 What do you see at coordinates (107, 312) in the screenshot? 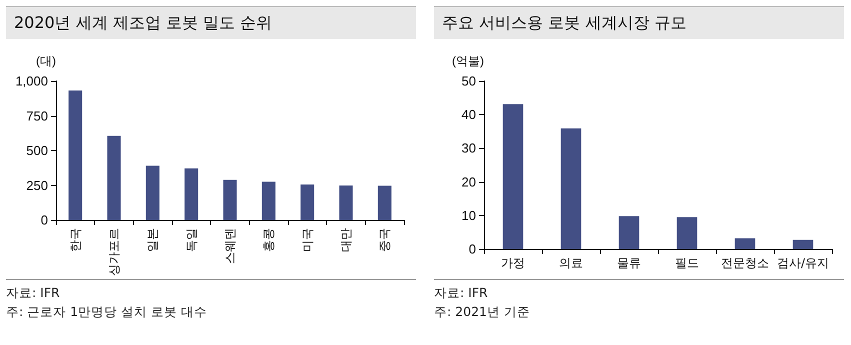
I see `text: 주: 근로자 1만명당 설치 로봇 대수` at bounding box center [107, 312].